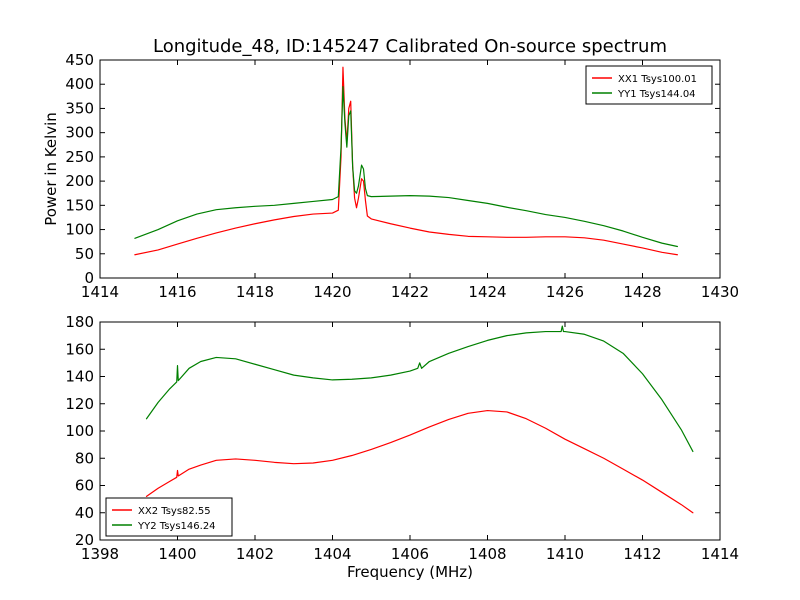  Describe the element at coordinates (79, 157) in the screenshot. I see `y-tick-label: 250` at that location.